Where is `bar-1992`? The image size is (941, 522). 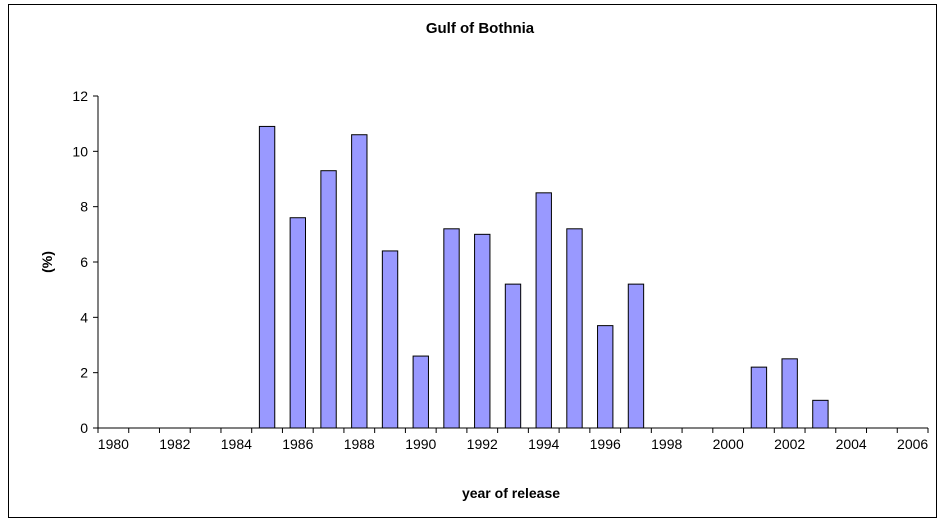 bar-1992 is located at coordinates (482, 331).